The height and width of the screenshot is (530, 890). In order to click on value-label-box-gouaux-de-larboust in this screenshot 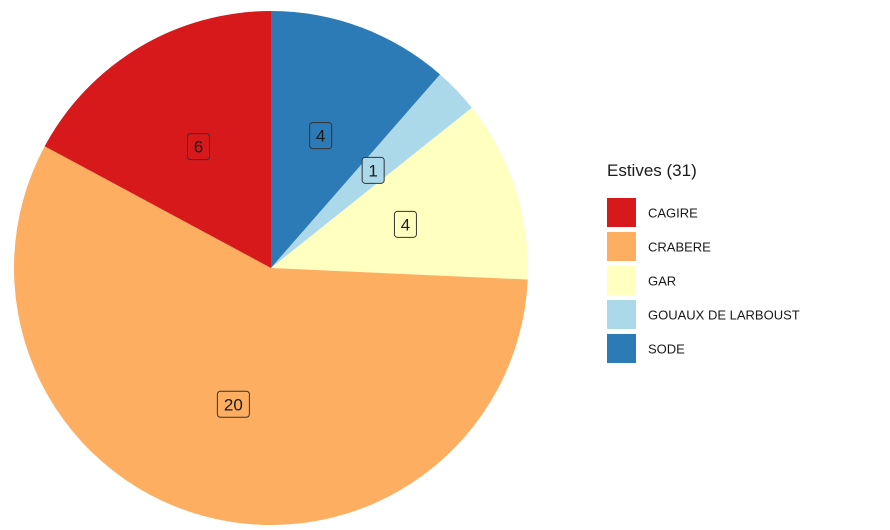, I will do `click(373, 170)`.